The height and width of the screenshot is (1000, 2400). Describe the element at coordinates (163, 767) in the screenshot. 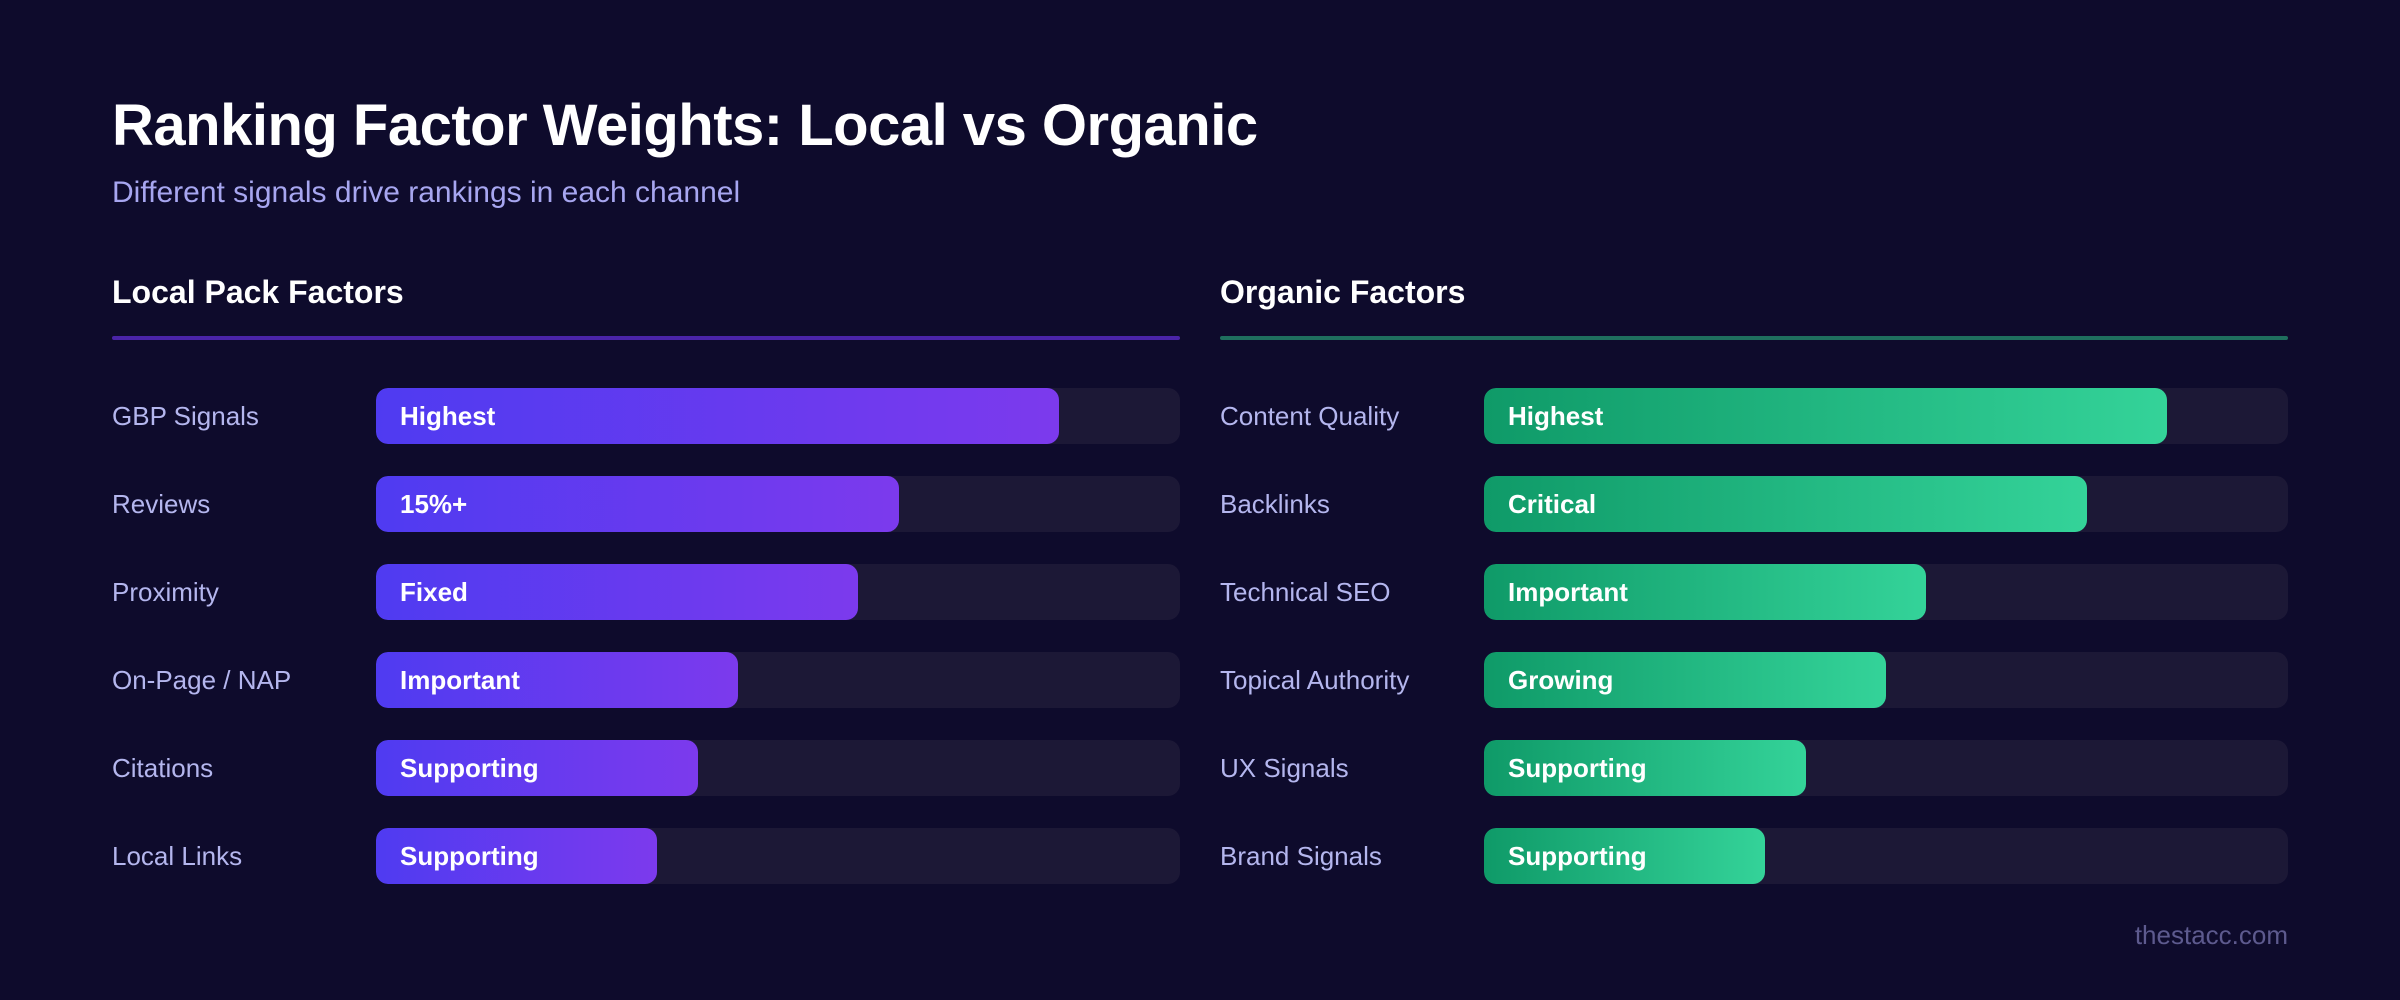

I see `category-label: Citations` at that location.